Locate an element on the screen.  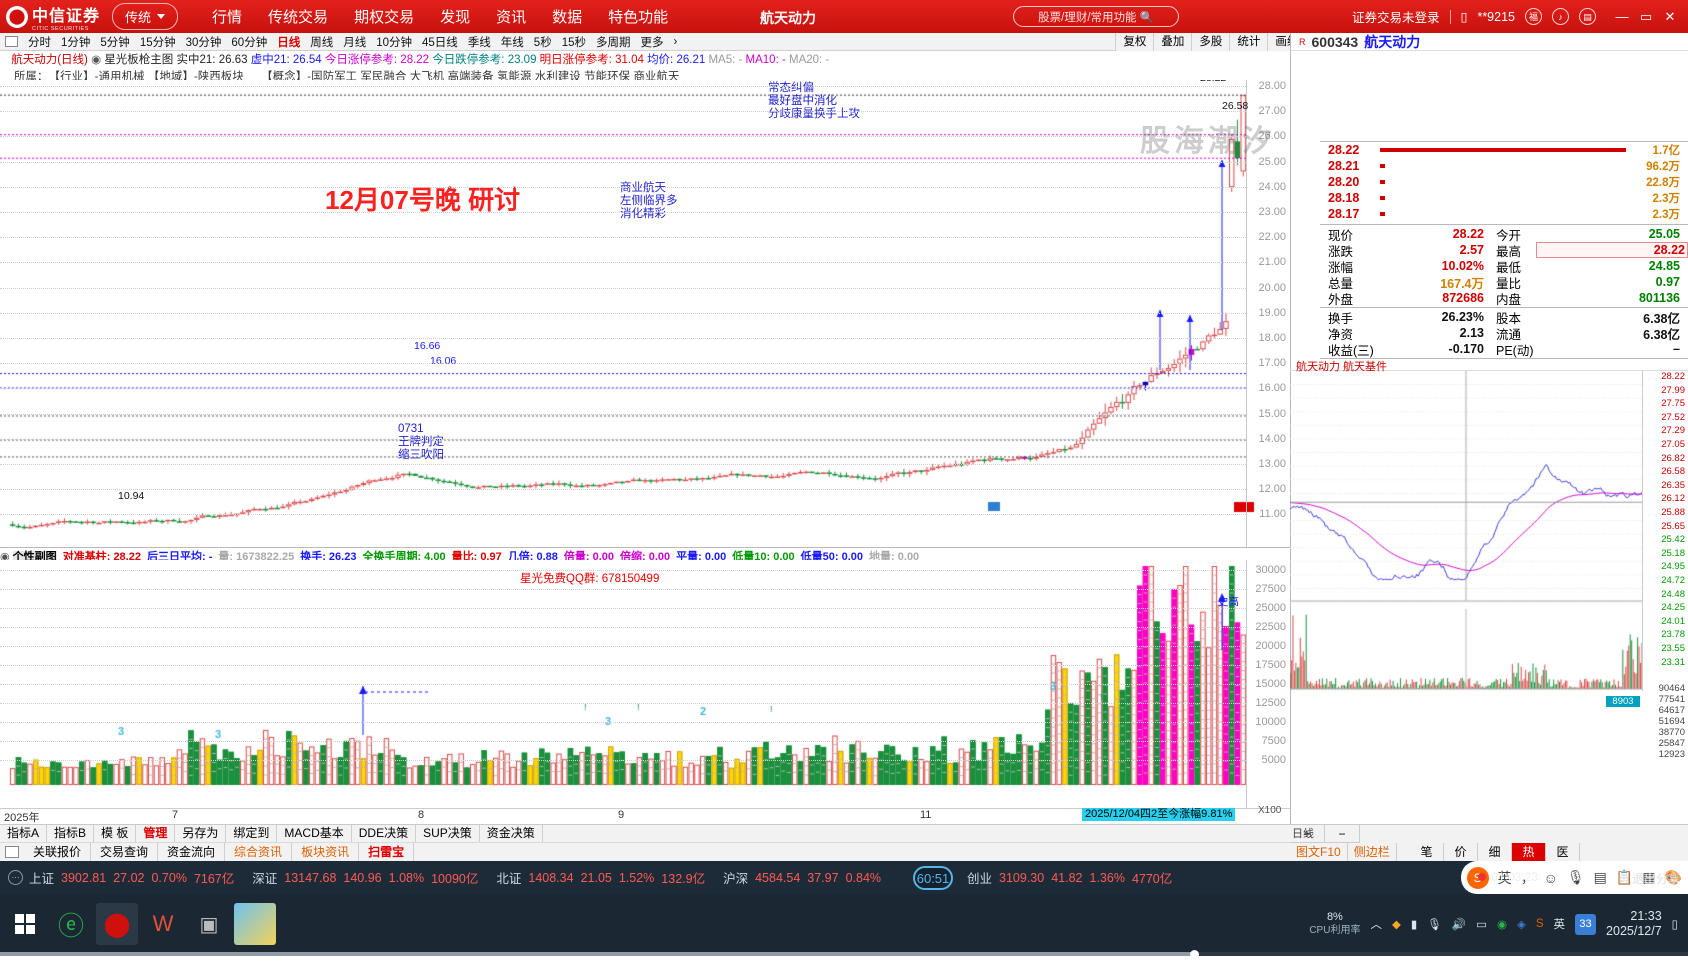
orange-tray-icon: S is located at coordinates (1539, 924).